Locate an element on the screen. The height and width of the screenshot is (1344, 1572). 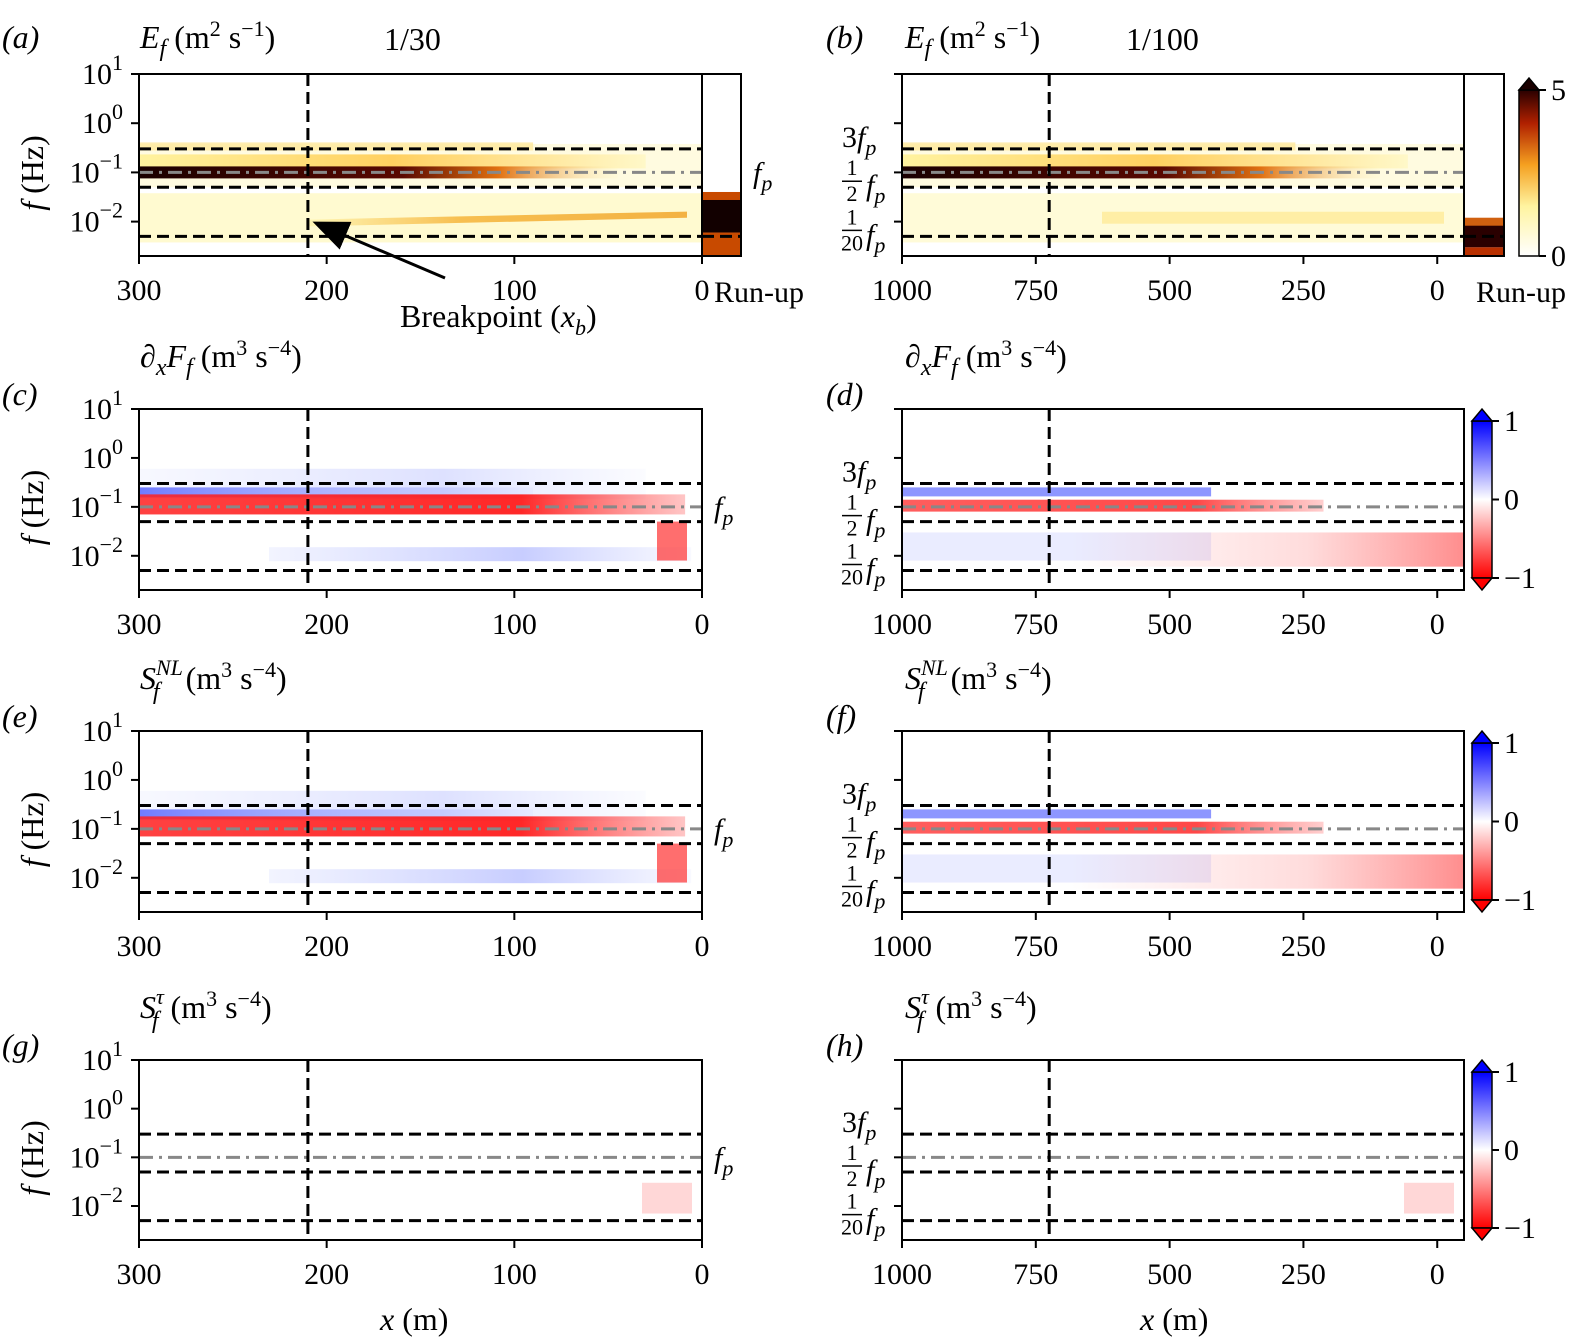
heatmap-field-b is located at coordinates (1183, 192).